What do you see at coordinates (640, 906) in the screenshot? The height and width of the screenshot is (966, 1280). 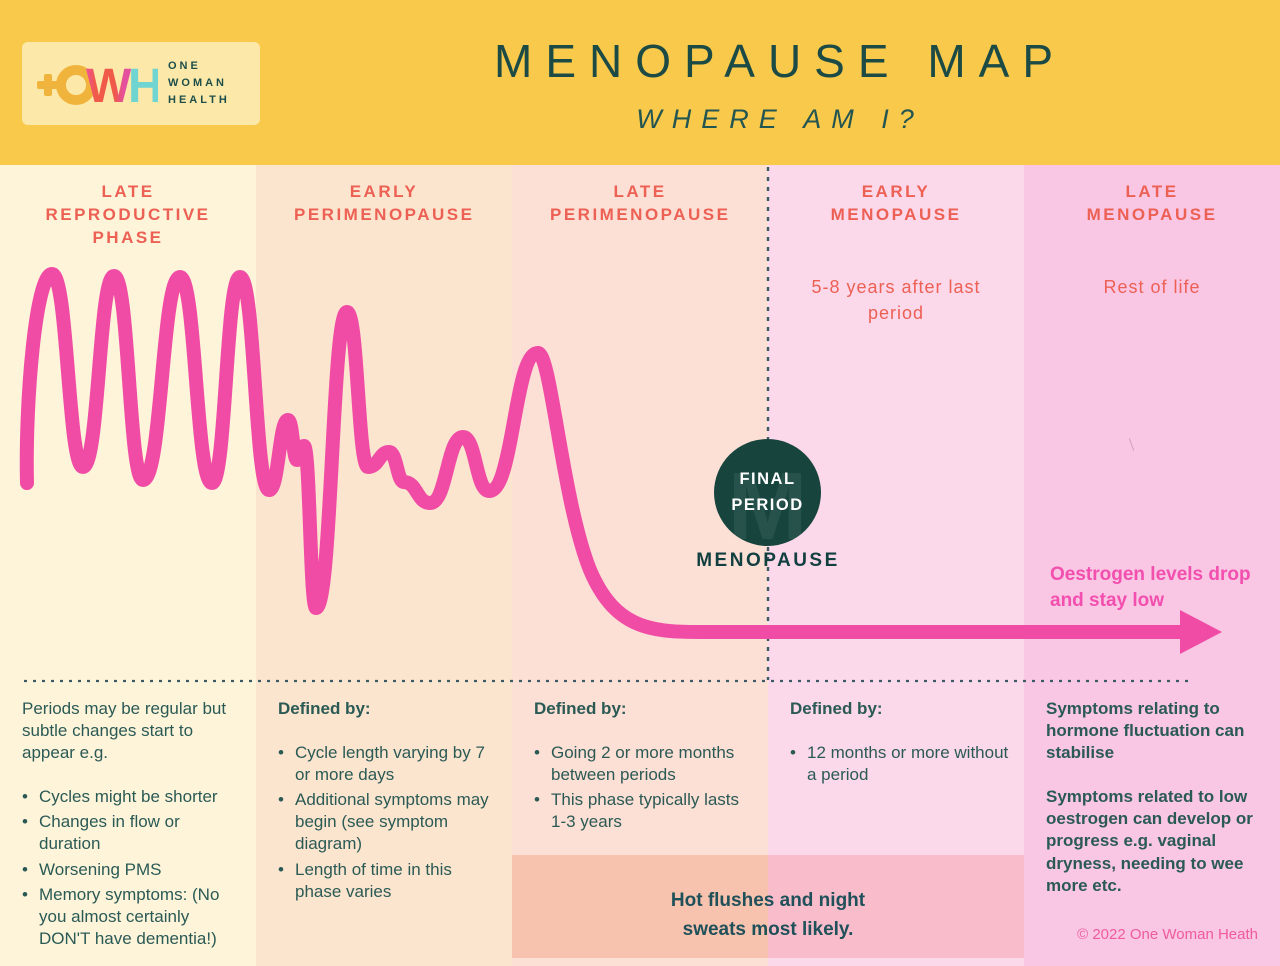 I see `hot-flush-band-left` at bounding box center [640, 906].